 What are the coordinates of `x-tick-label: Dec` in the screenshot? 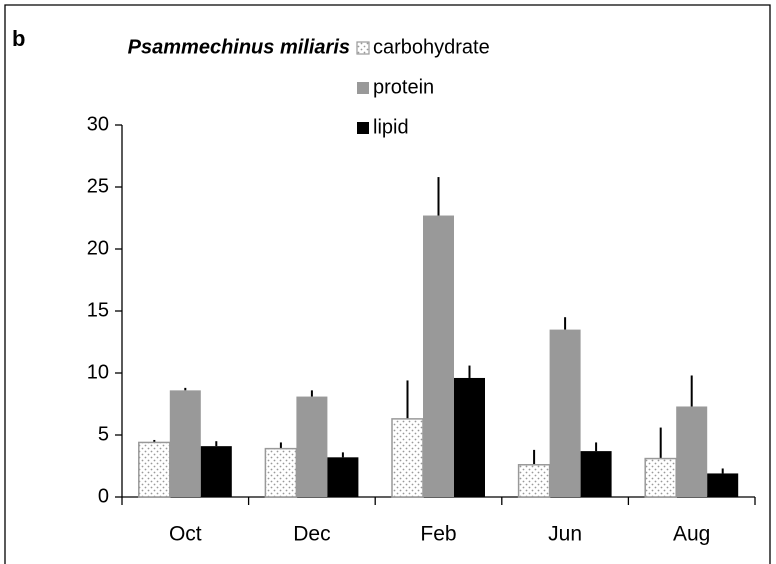 It's located at (311, 534).